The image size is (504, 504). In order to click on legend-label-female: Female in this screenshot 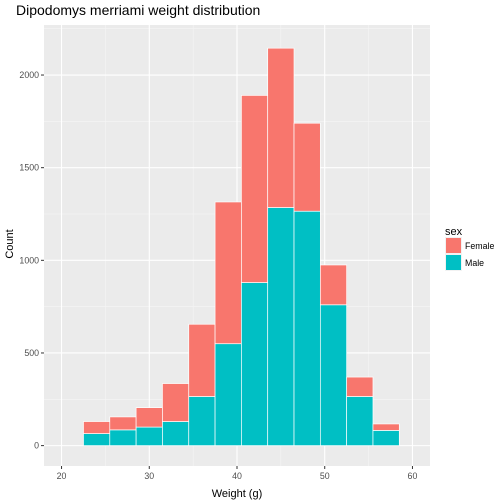, I will do `click(479, 246)`.